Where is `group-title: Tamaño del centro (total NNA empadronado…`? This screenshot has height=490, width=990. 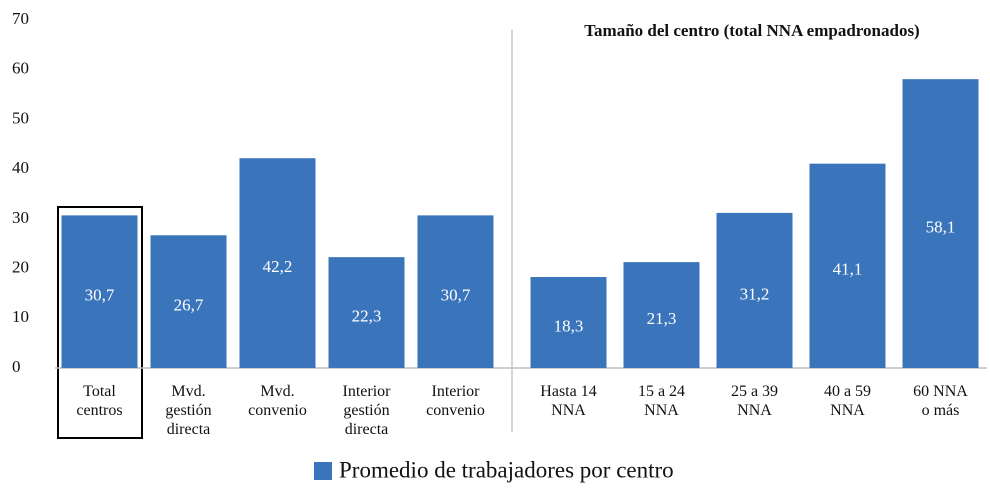 group-title: Tamaño del centro (total NNA empadronado… is located at coordinates (751, 30).